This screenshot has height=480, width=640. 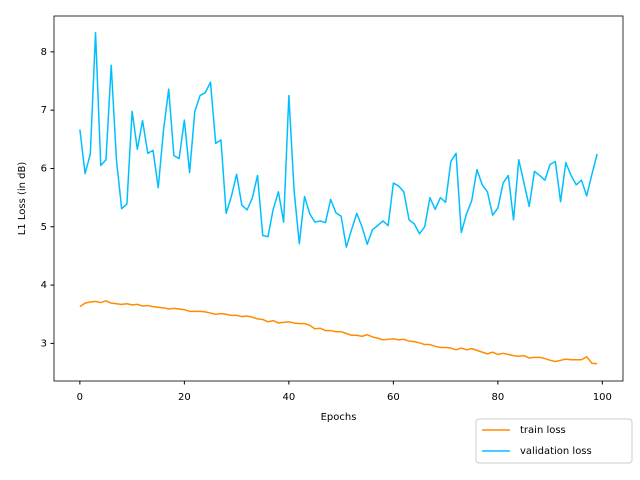 What do you see at coordinates (393, 397) in the screenshot?
I see `x-tick-label: 60` at bounding box center [393, 397].